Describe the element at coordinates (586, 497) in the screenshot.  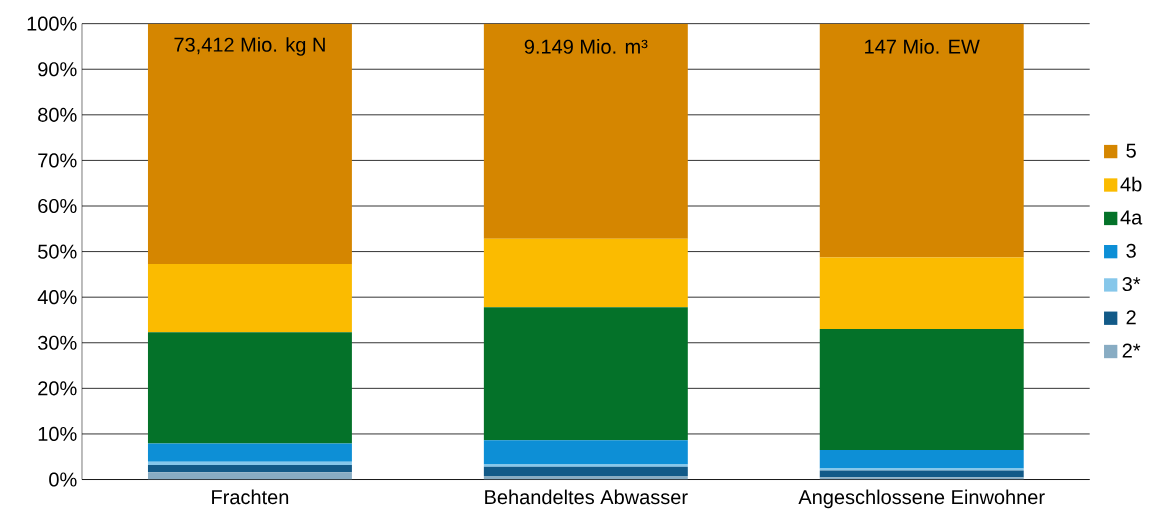
I see `x-tick-label: Behandeltes Abwasser` at that location.